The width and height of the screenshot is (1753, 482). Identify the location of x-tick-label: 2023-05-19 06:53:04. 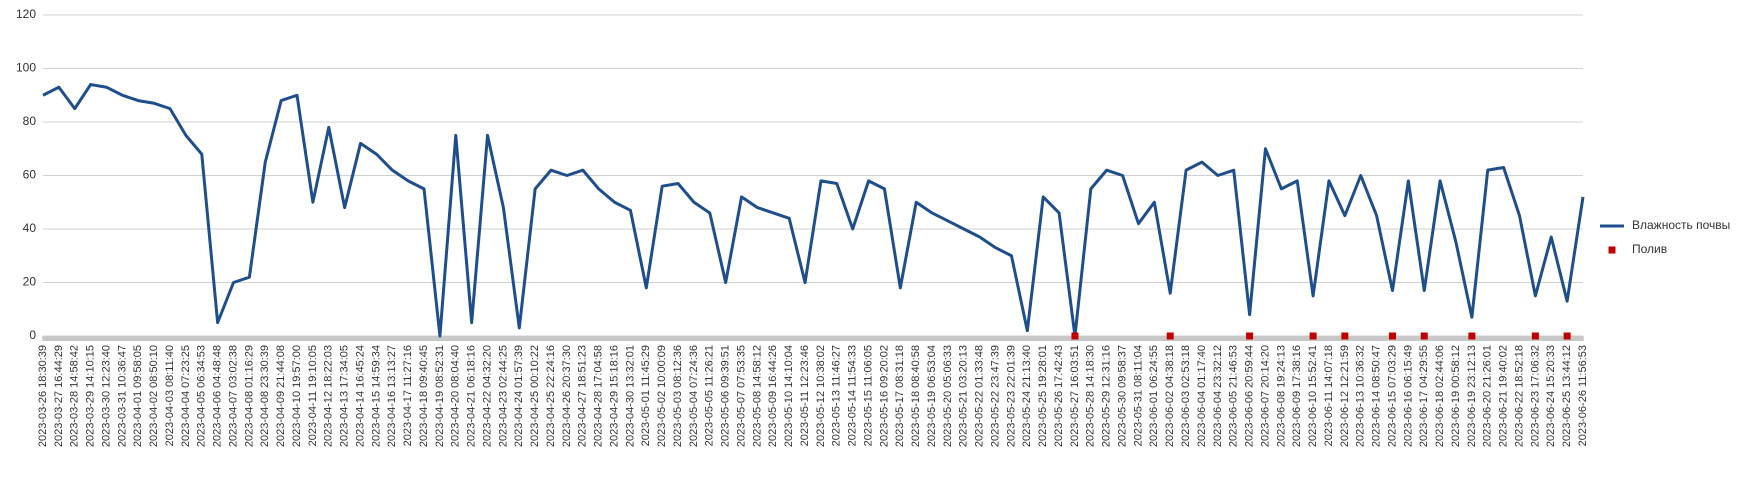
(932, 396).